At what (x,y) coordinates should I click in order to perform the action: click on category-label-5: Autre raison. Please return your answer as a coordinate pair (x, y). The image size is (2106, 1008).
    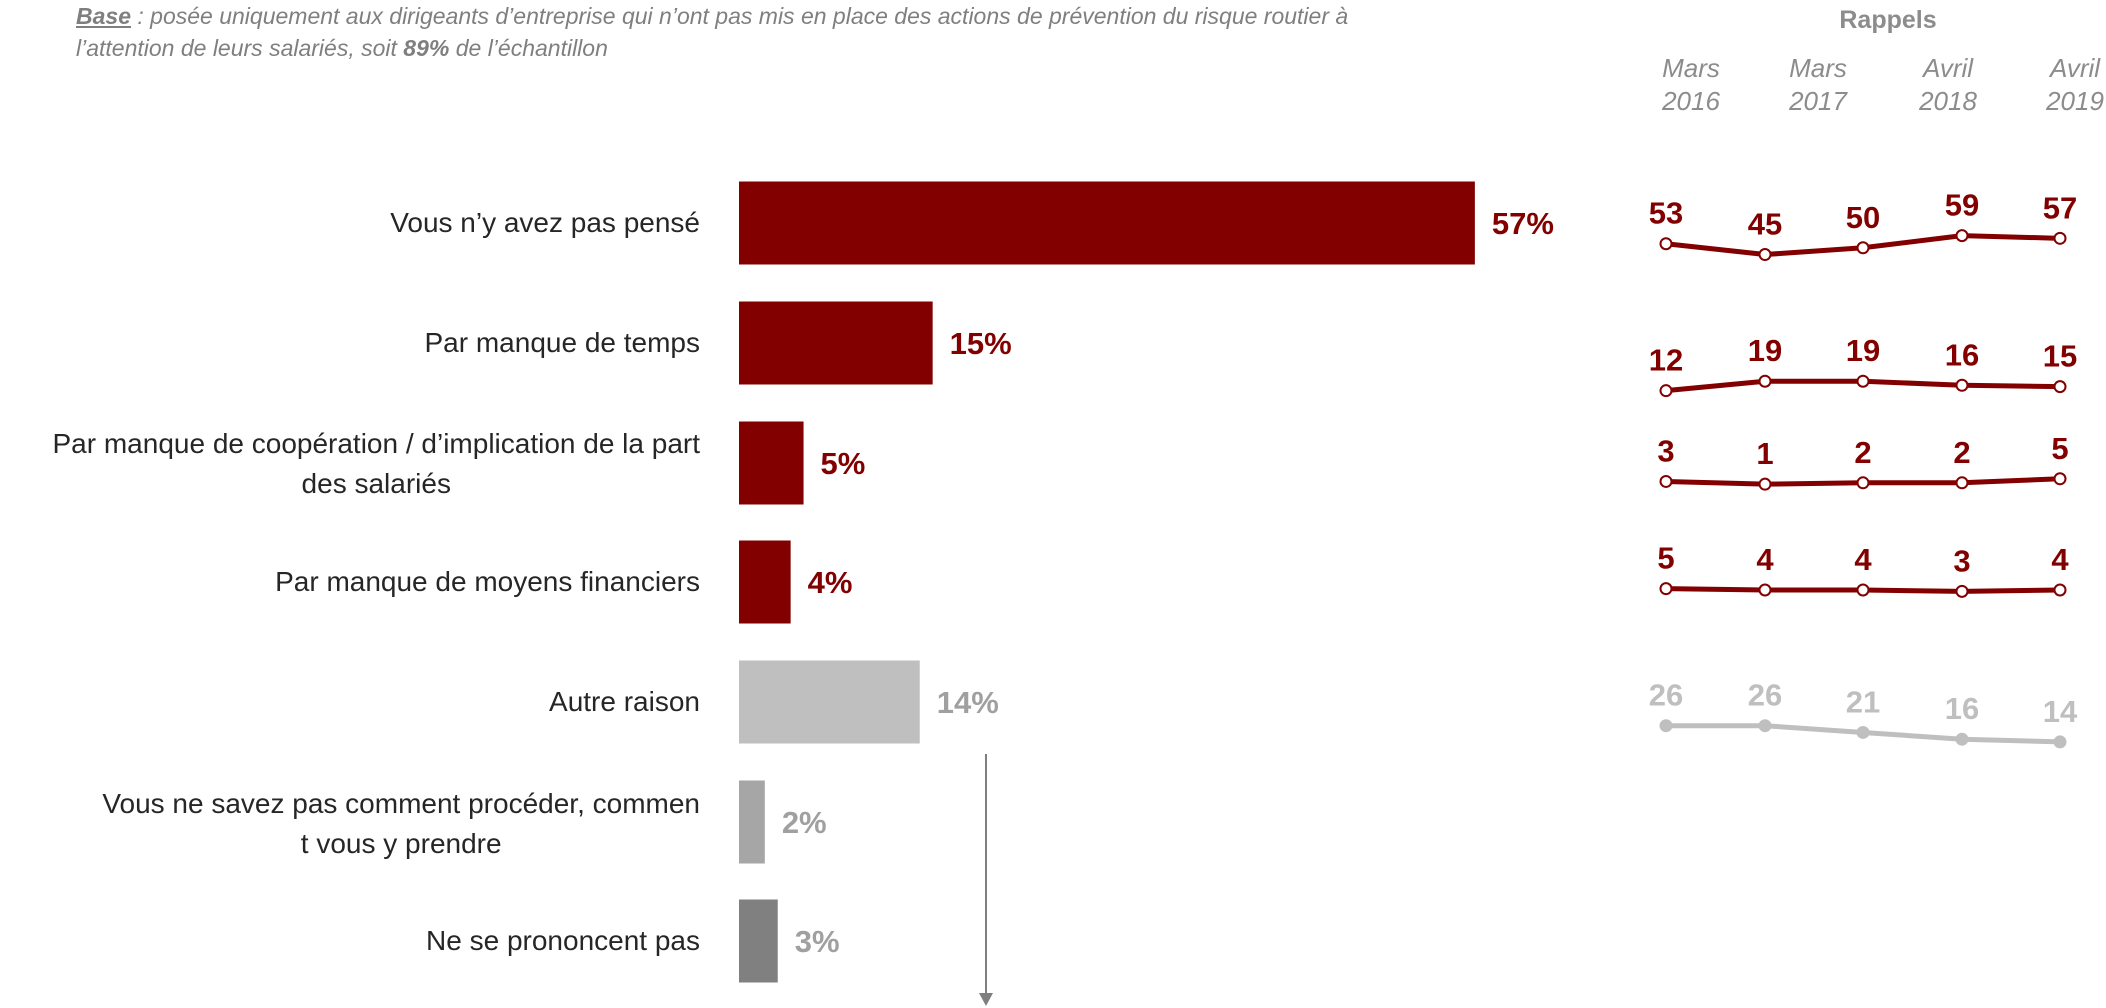
    Looking at the image, I should click on (624, 701).